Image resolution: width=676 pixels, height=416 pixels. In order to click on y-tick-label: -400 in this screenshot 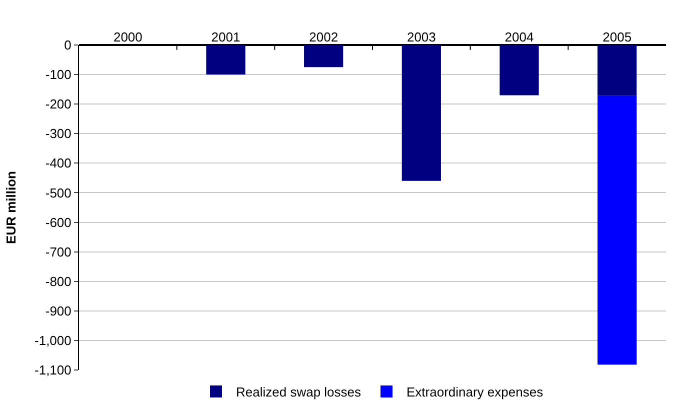, I will do `click(58, 163)`.